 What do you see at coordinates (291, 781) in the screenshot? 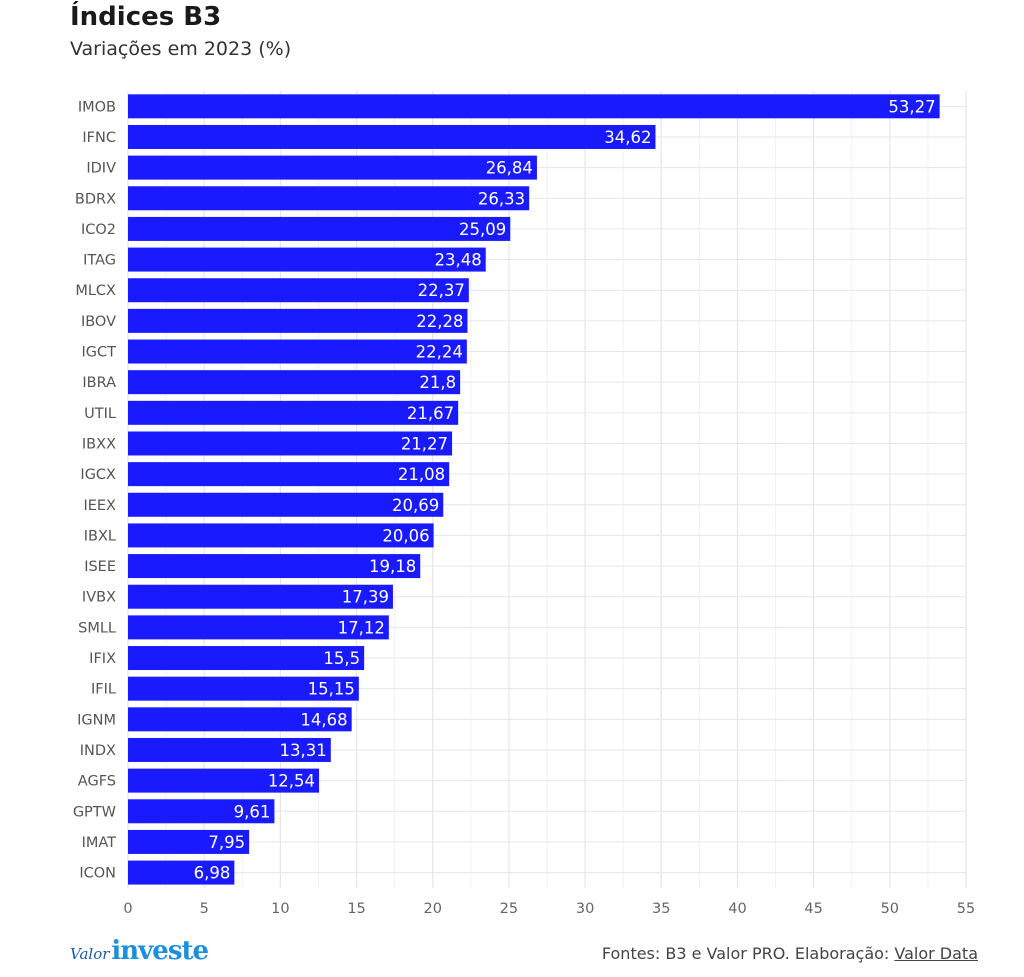
I see `data-label: 12,54` at bounding box center [291, 781].